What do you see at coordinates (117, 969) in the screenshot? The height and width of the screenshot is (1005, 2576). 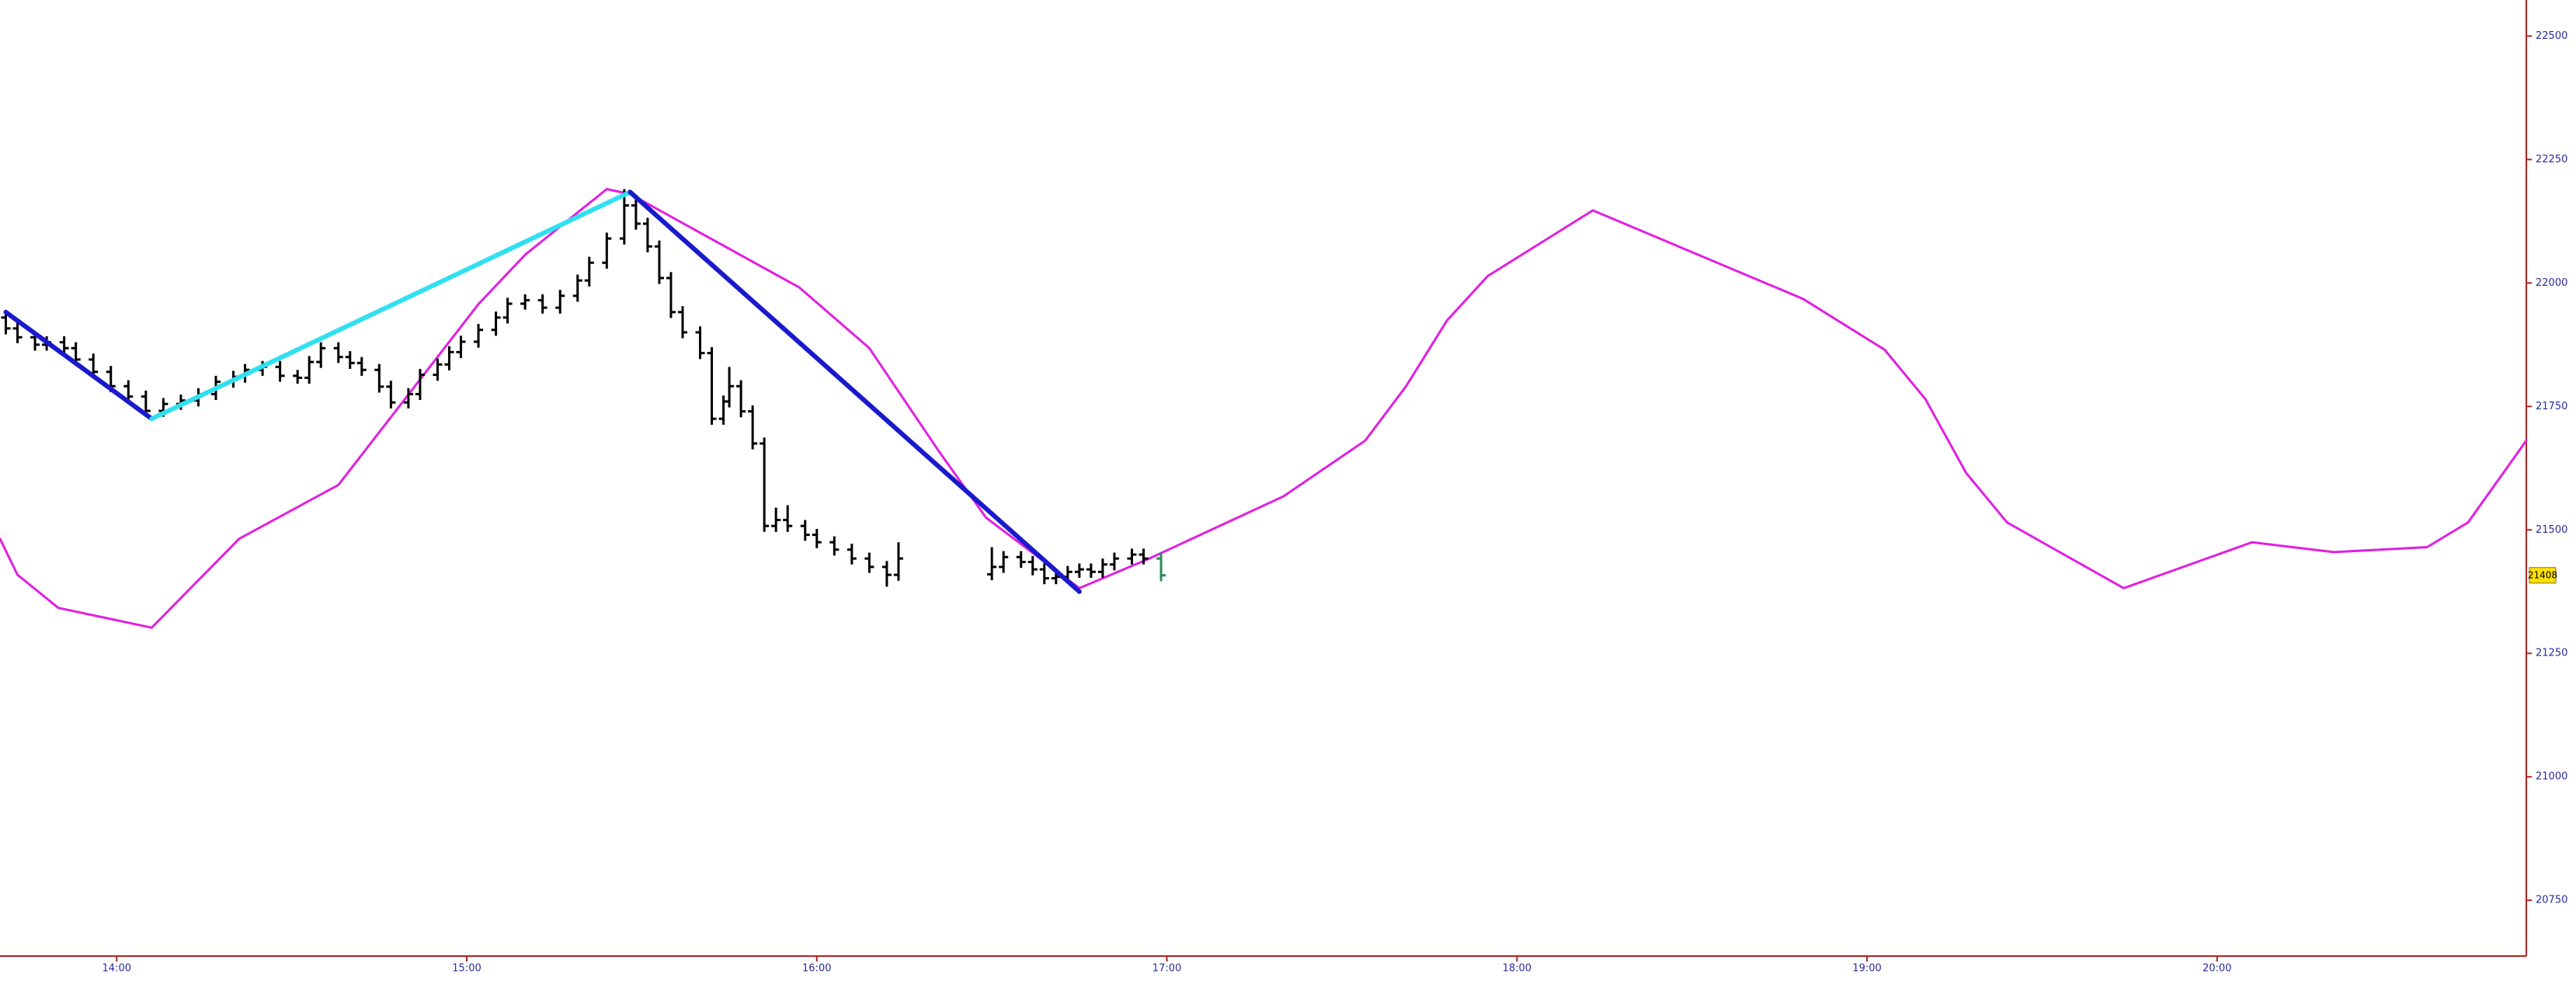 I see `x-tick-label: 14:00` at bounding box center [117, 969].